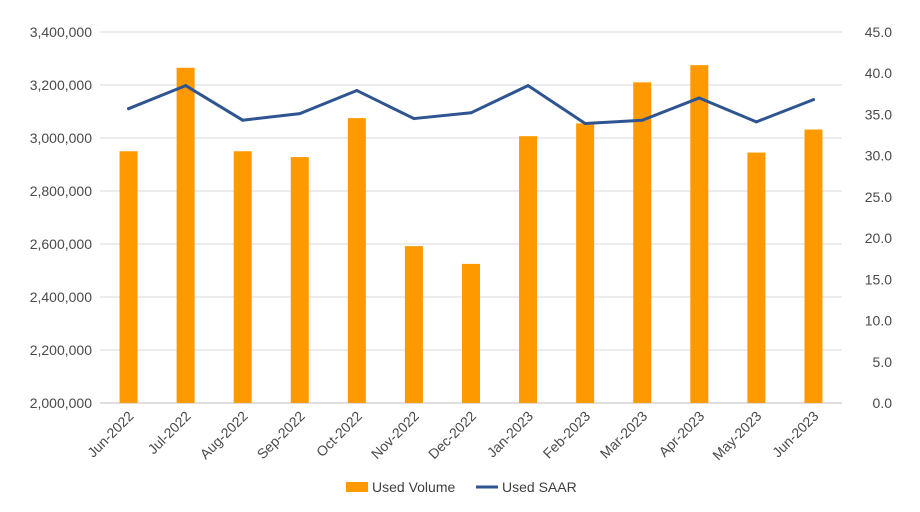 The width and height of the screenshot is (920, 512). Describe the element at coordinates (883, 403) in the screenshot. I see `y-right-tick-label: 0.0` at that location.